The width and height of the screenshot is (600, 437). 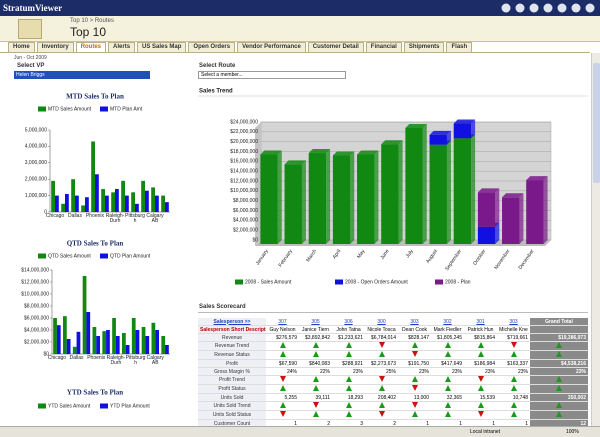 What do you see at coordinates (480, 322) in the screenshot?
I see `salesperson-id: 301` at bounding box center [480, 322].